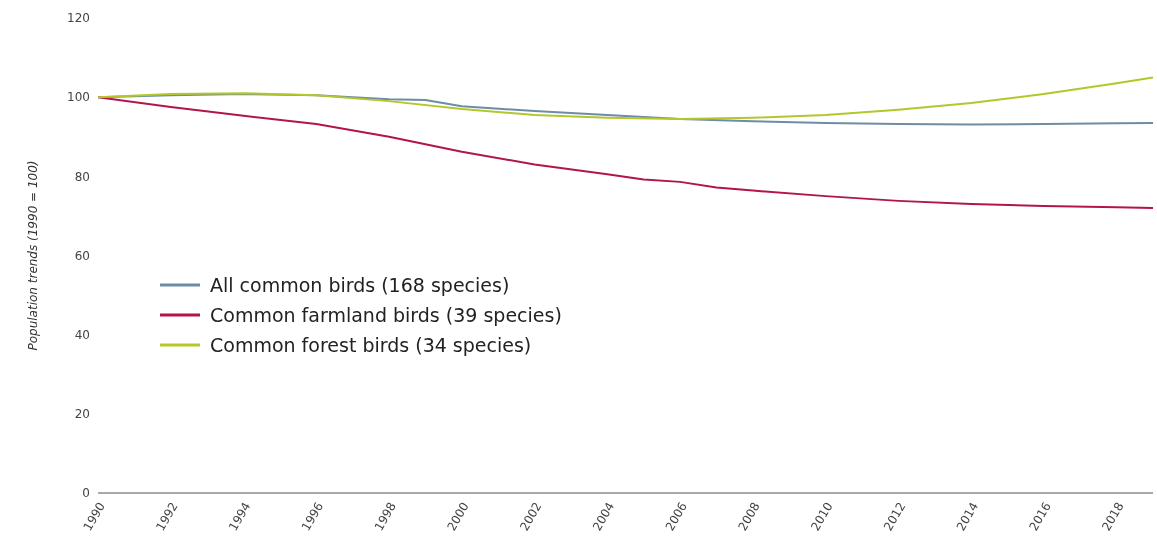 This screenshot has width=1157, height=555. I want to click on y-tick-label: 100, so click(78, 97).